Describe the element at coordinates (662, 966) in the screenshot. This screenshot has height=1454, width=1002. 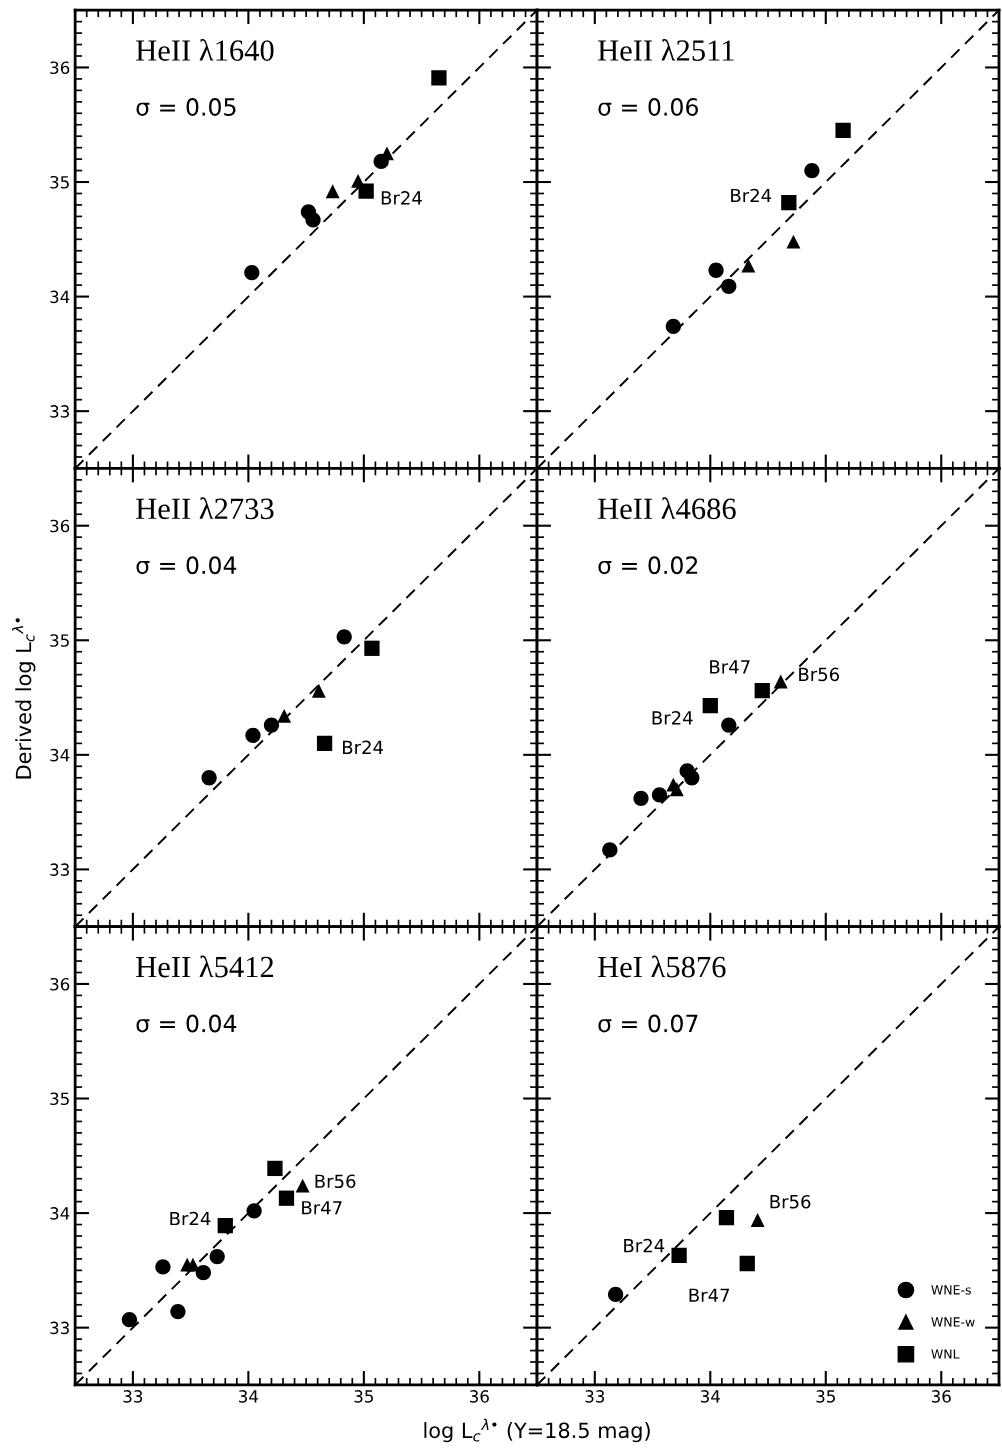
I see `text: HeI λ5876` at that location.